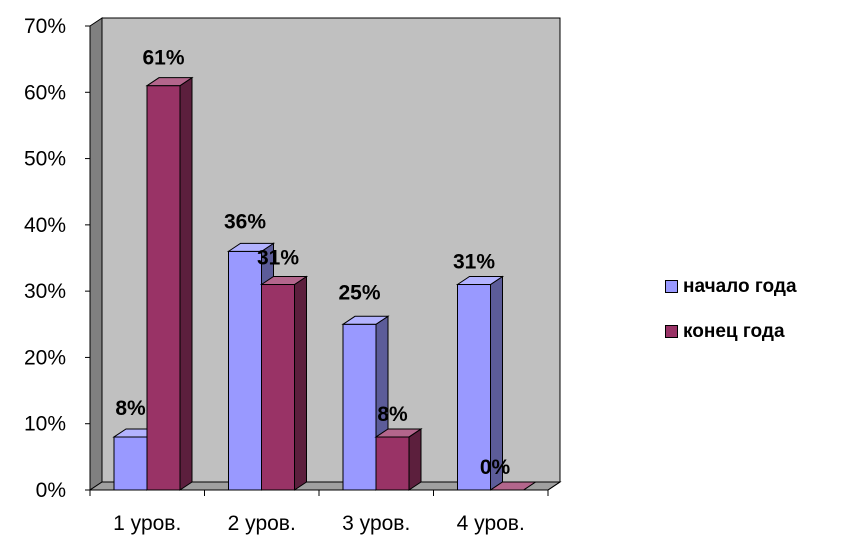 This screenshot has width=850, height=536. What do you see at coordinates (554, 486) in the screenshot?
I see `x-axis-depth` at bounding box center [554, 486].